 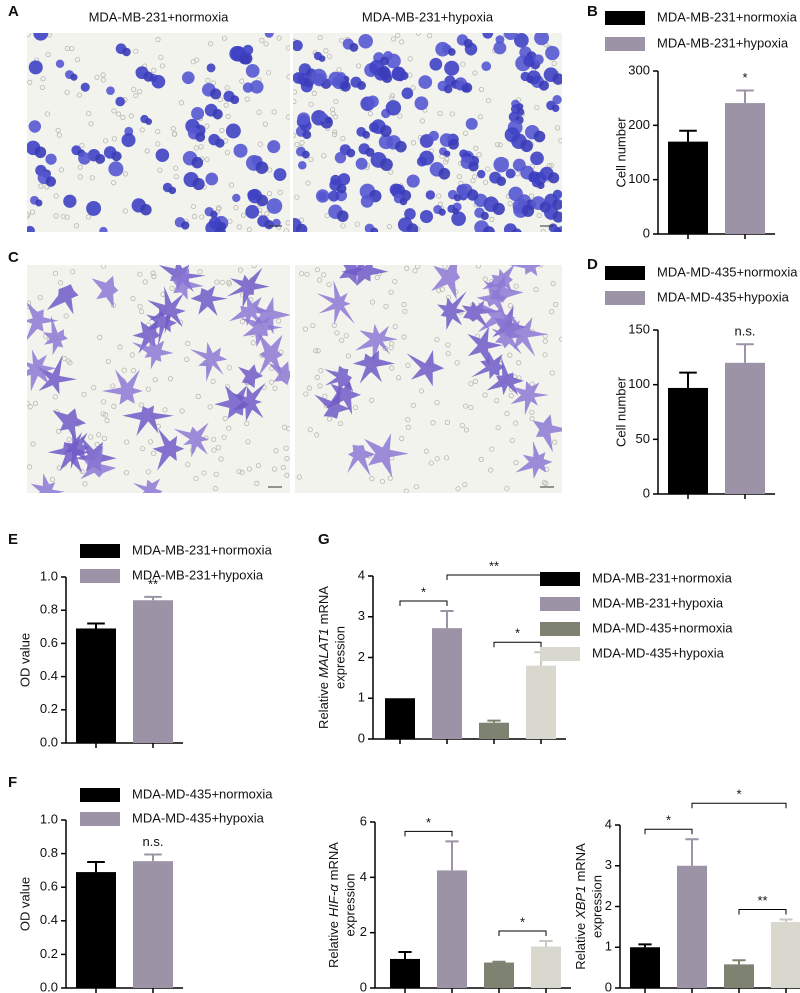 I want to click on bracket, so click(x=517, y=644).